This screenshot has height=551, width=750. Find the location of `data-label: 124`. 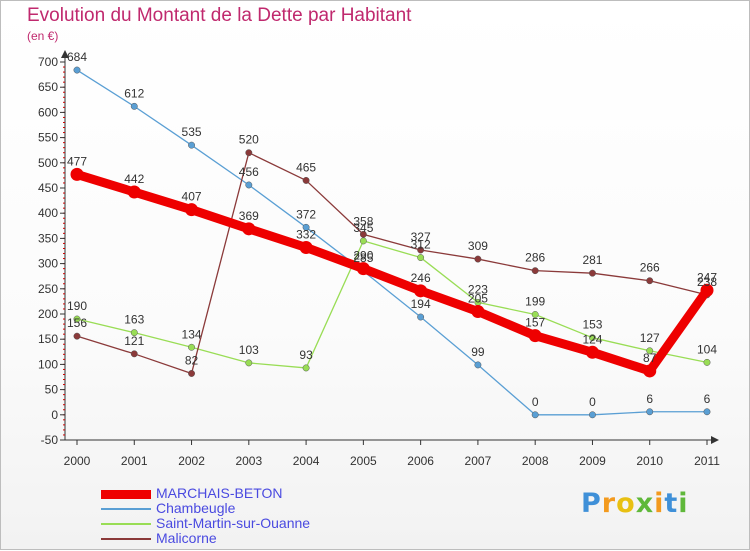

data-label: 124 is located at coordinates (592, 339).